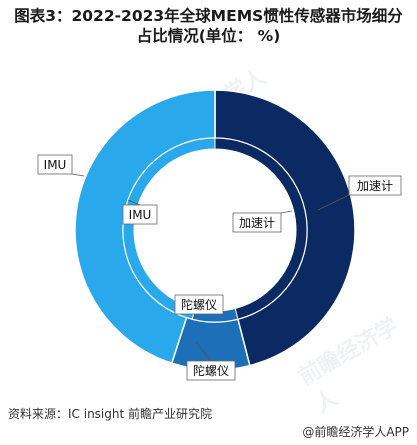 The width and height of the screenshot is (417, 445). Describe the element at coordinates (208, 16) in the screenshot. I see `title-line-1: 图表3：2022-2023年全球MEMS惯性传感器市场细分` at that location.